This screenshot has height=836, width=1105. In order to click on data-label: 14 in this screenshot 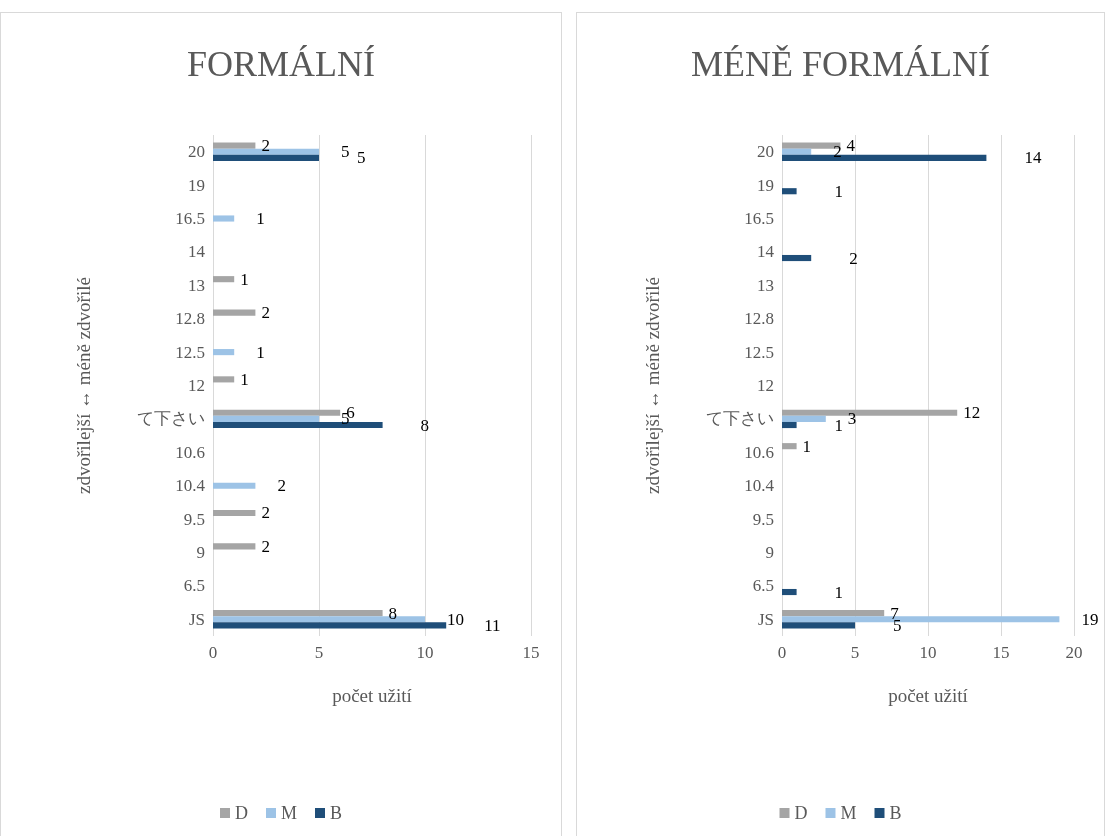, I will do `click(1033, 158)`.